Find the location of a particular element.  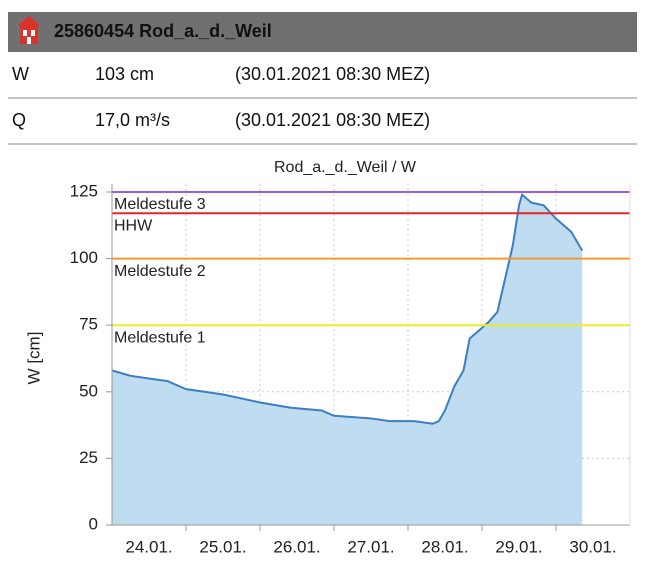

y-tick-label: 75 is located at coordinates (88, 324).